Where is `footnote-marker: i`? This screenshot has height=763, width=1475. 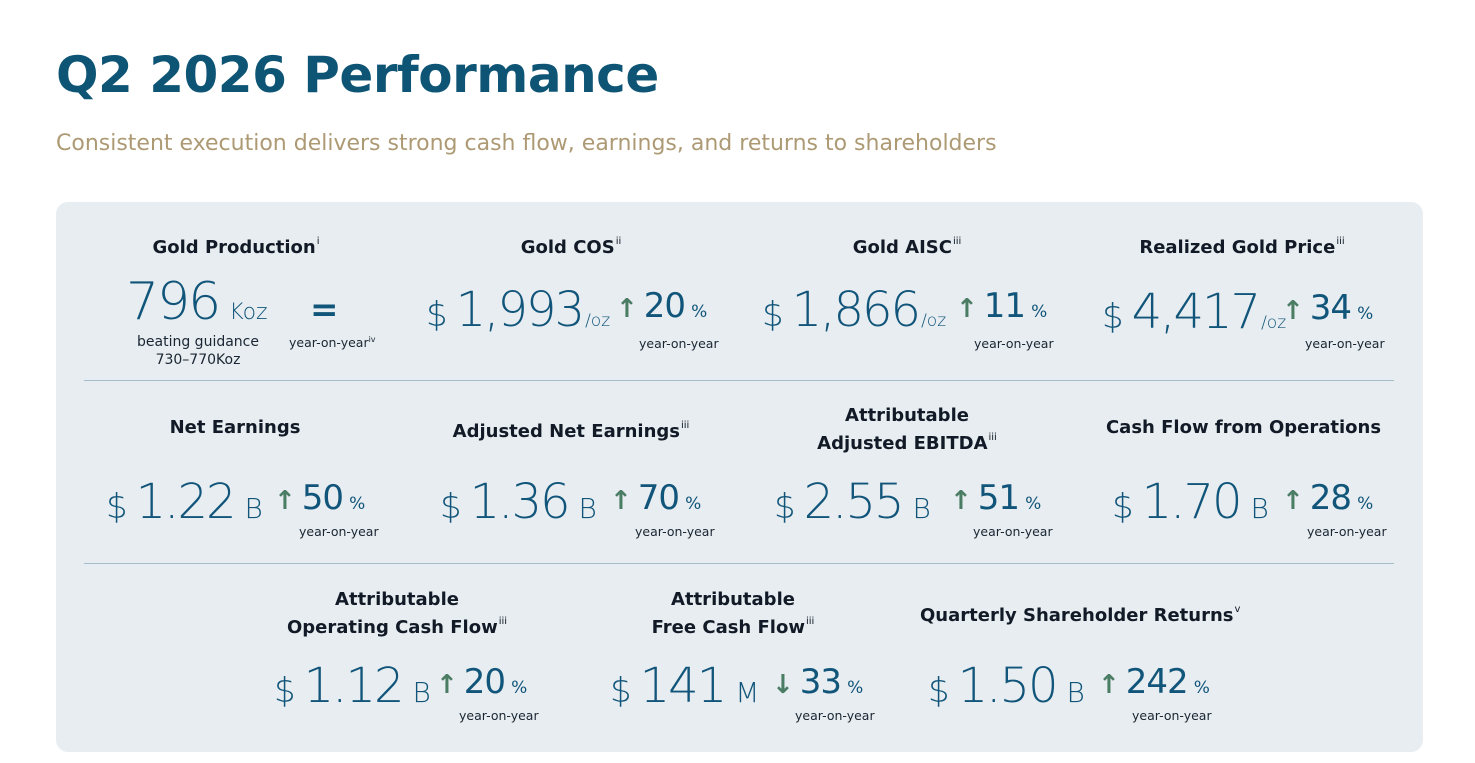
footnote-marker: i is located at coordinates (318, 241).